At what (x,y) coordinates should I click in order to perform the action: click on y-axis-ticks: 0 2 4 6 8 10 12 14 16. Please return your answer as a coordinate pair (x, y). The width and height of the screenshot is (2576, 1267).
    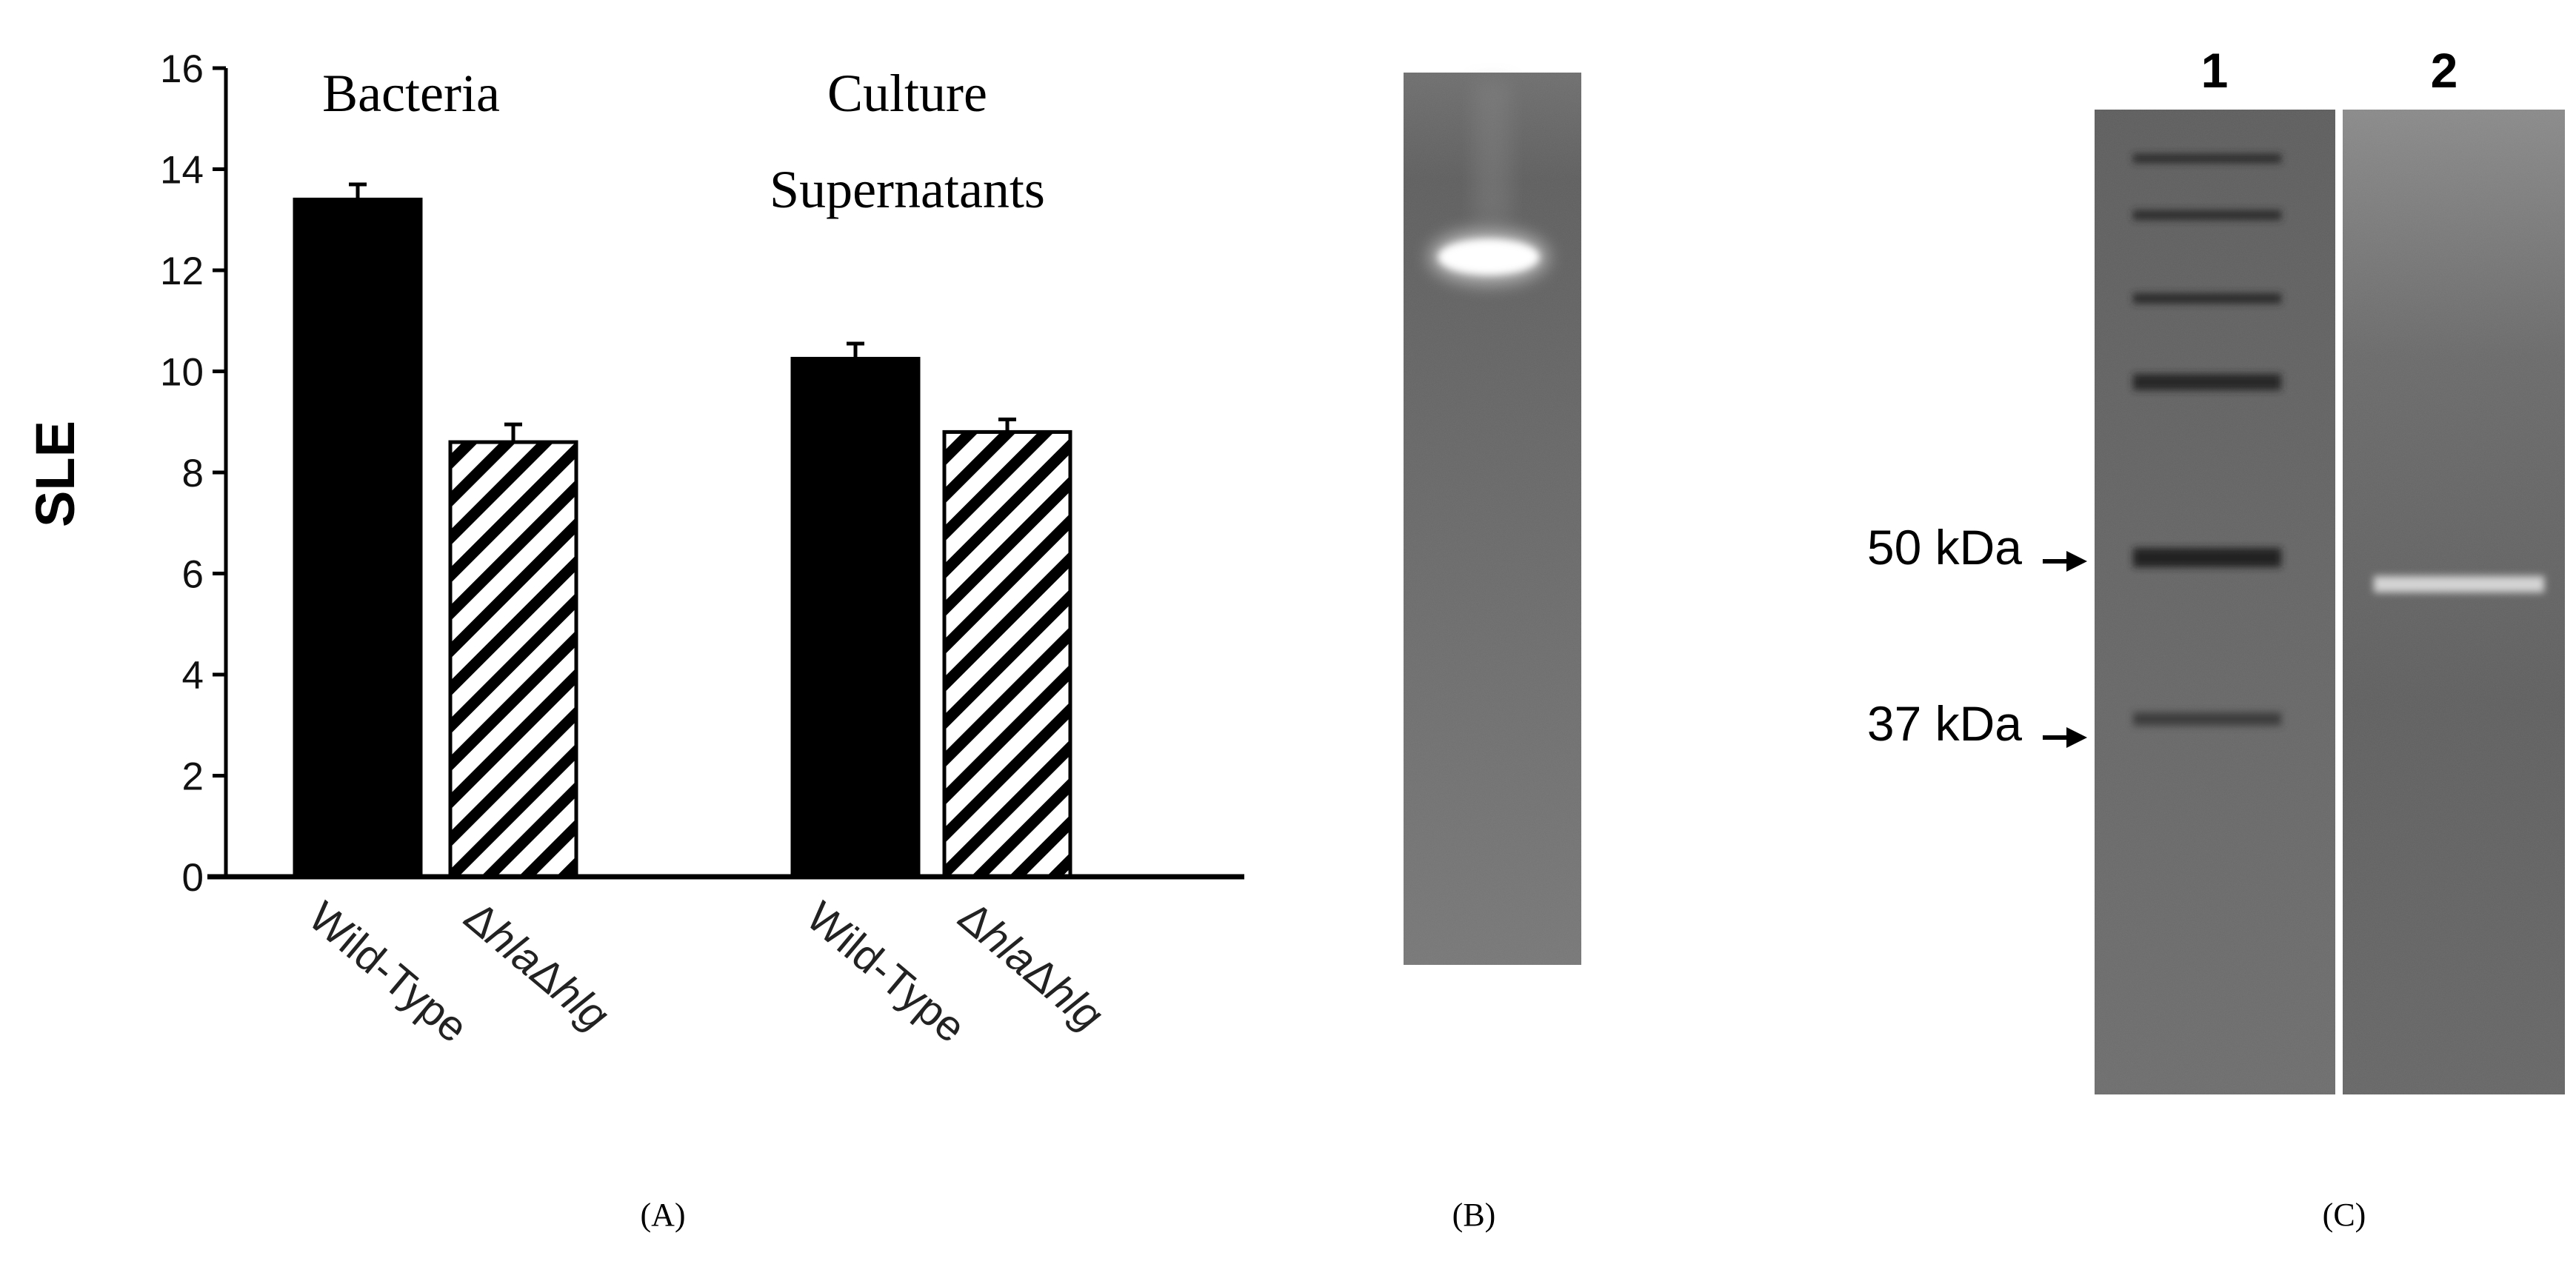
    Looking at the image, I should click on (193, 474).